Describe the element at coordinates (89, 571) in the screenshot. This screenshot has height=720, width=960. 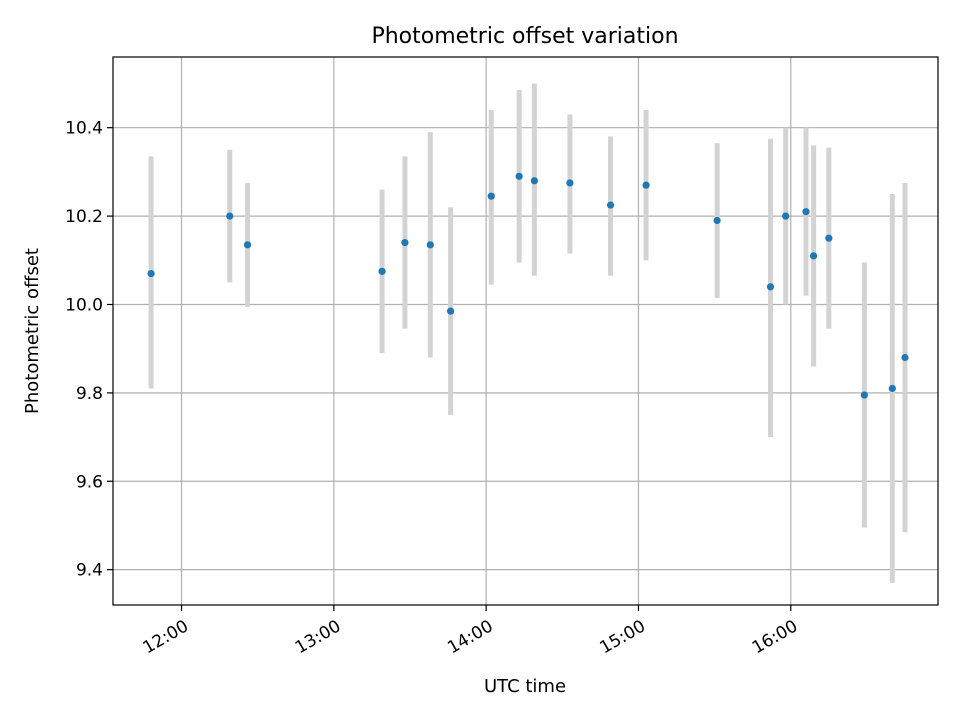
I see `y-tick-label: 9.4` at that location.